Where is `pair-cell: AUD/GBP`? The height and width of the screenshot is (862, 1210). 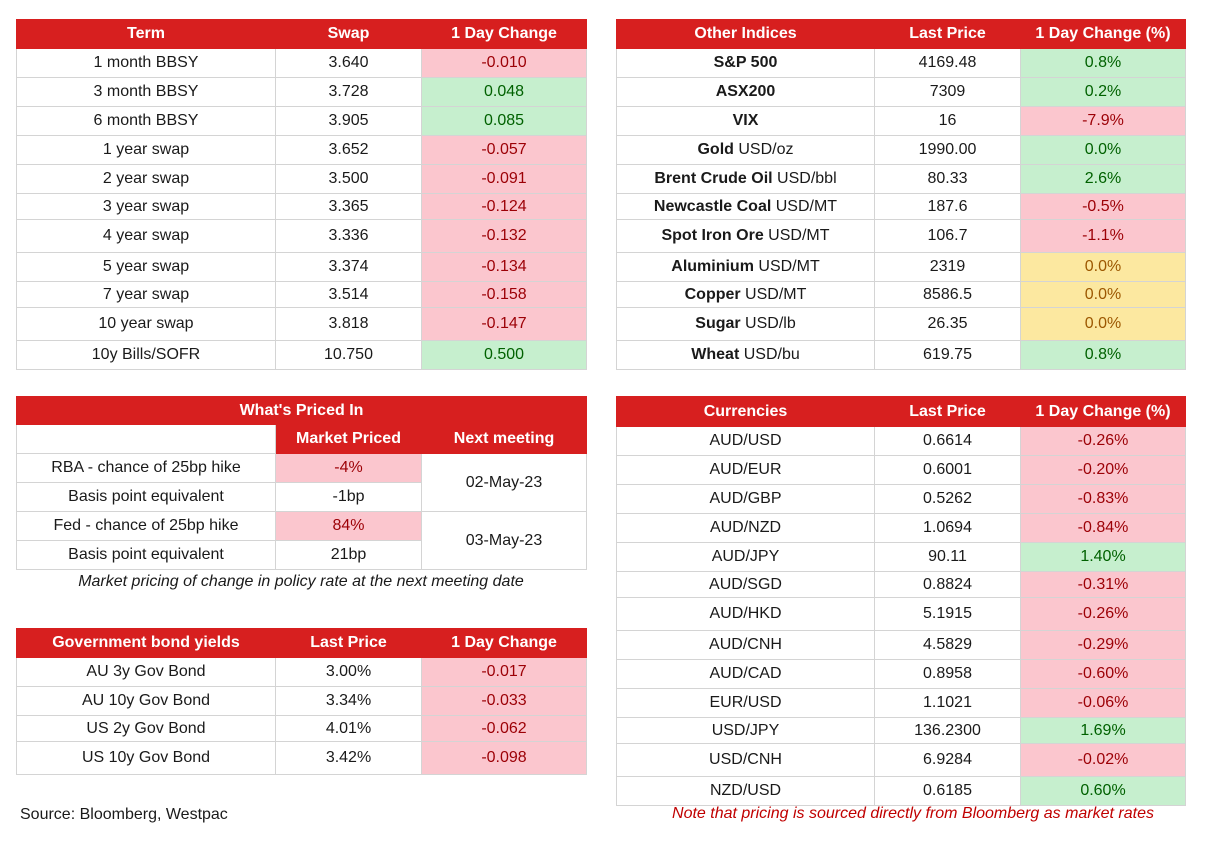
pair-cell: AUD/GBP is located at coordinates (745, 499).